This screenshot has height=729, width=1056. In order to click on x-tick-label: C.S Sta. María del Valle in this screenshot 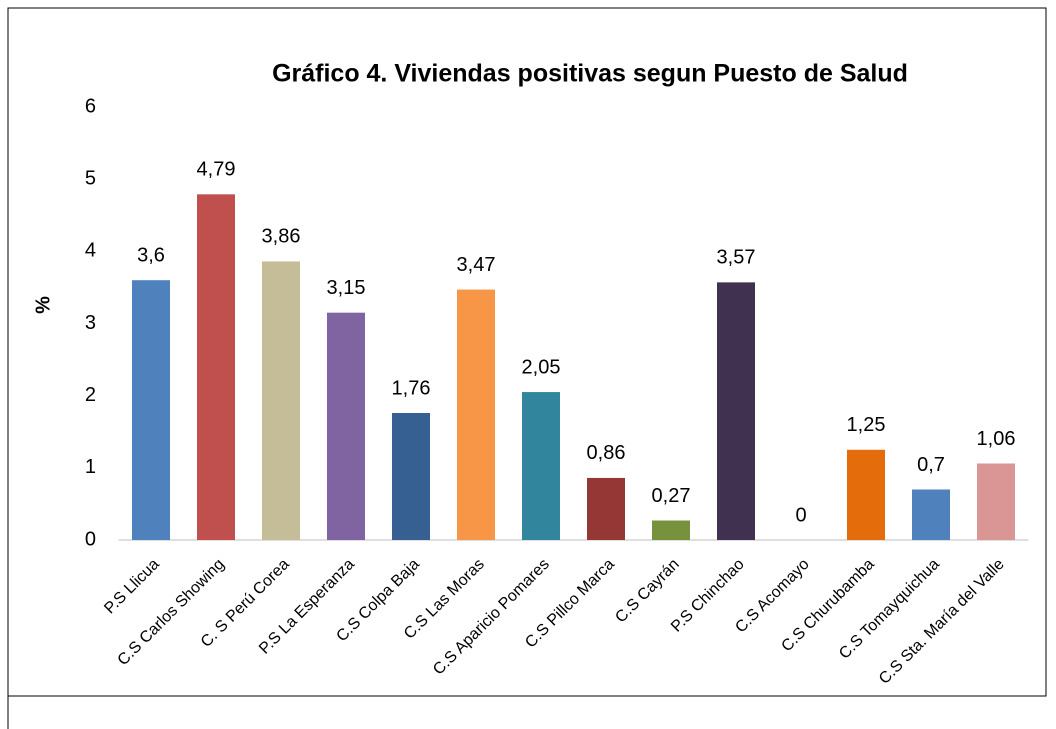, I will do `click(942, 622)`.